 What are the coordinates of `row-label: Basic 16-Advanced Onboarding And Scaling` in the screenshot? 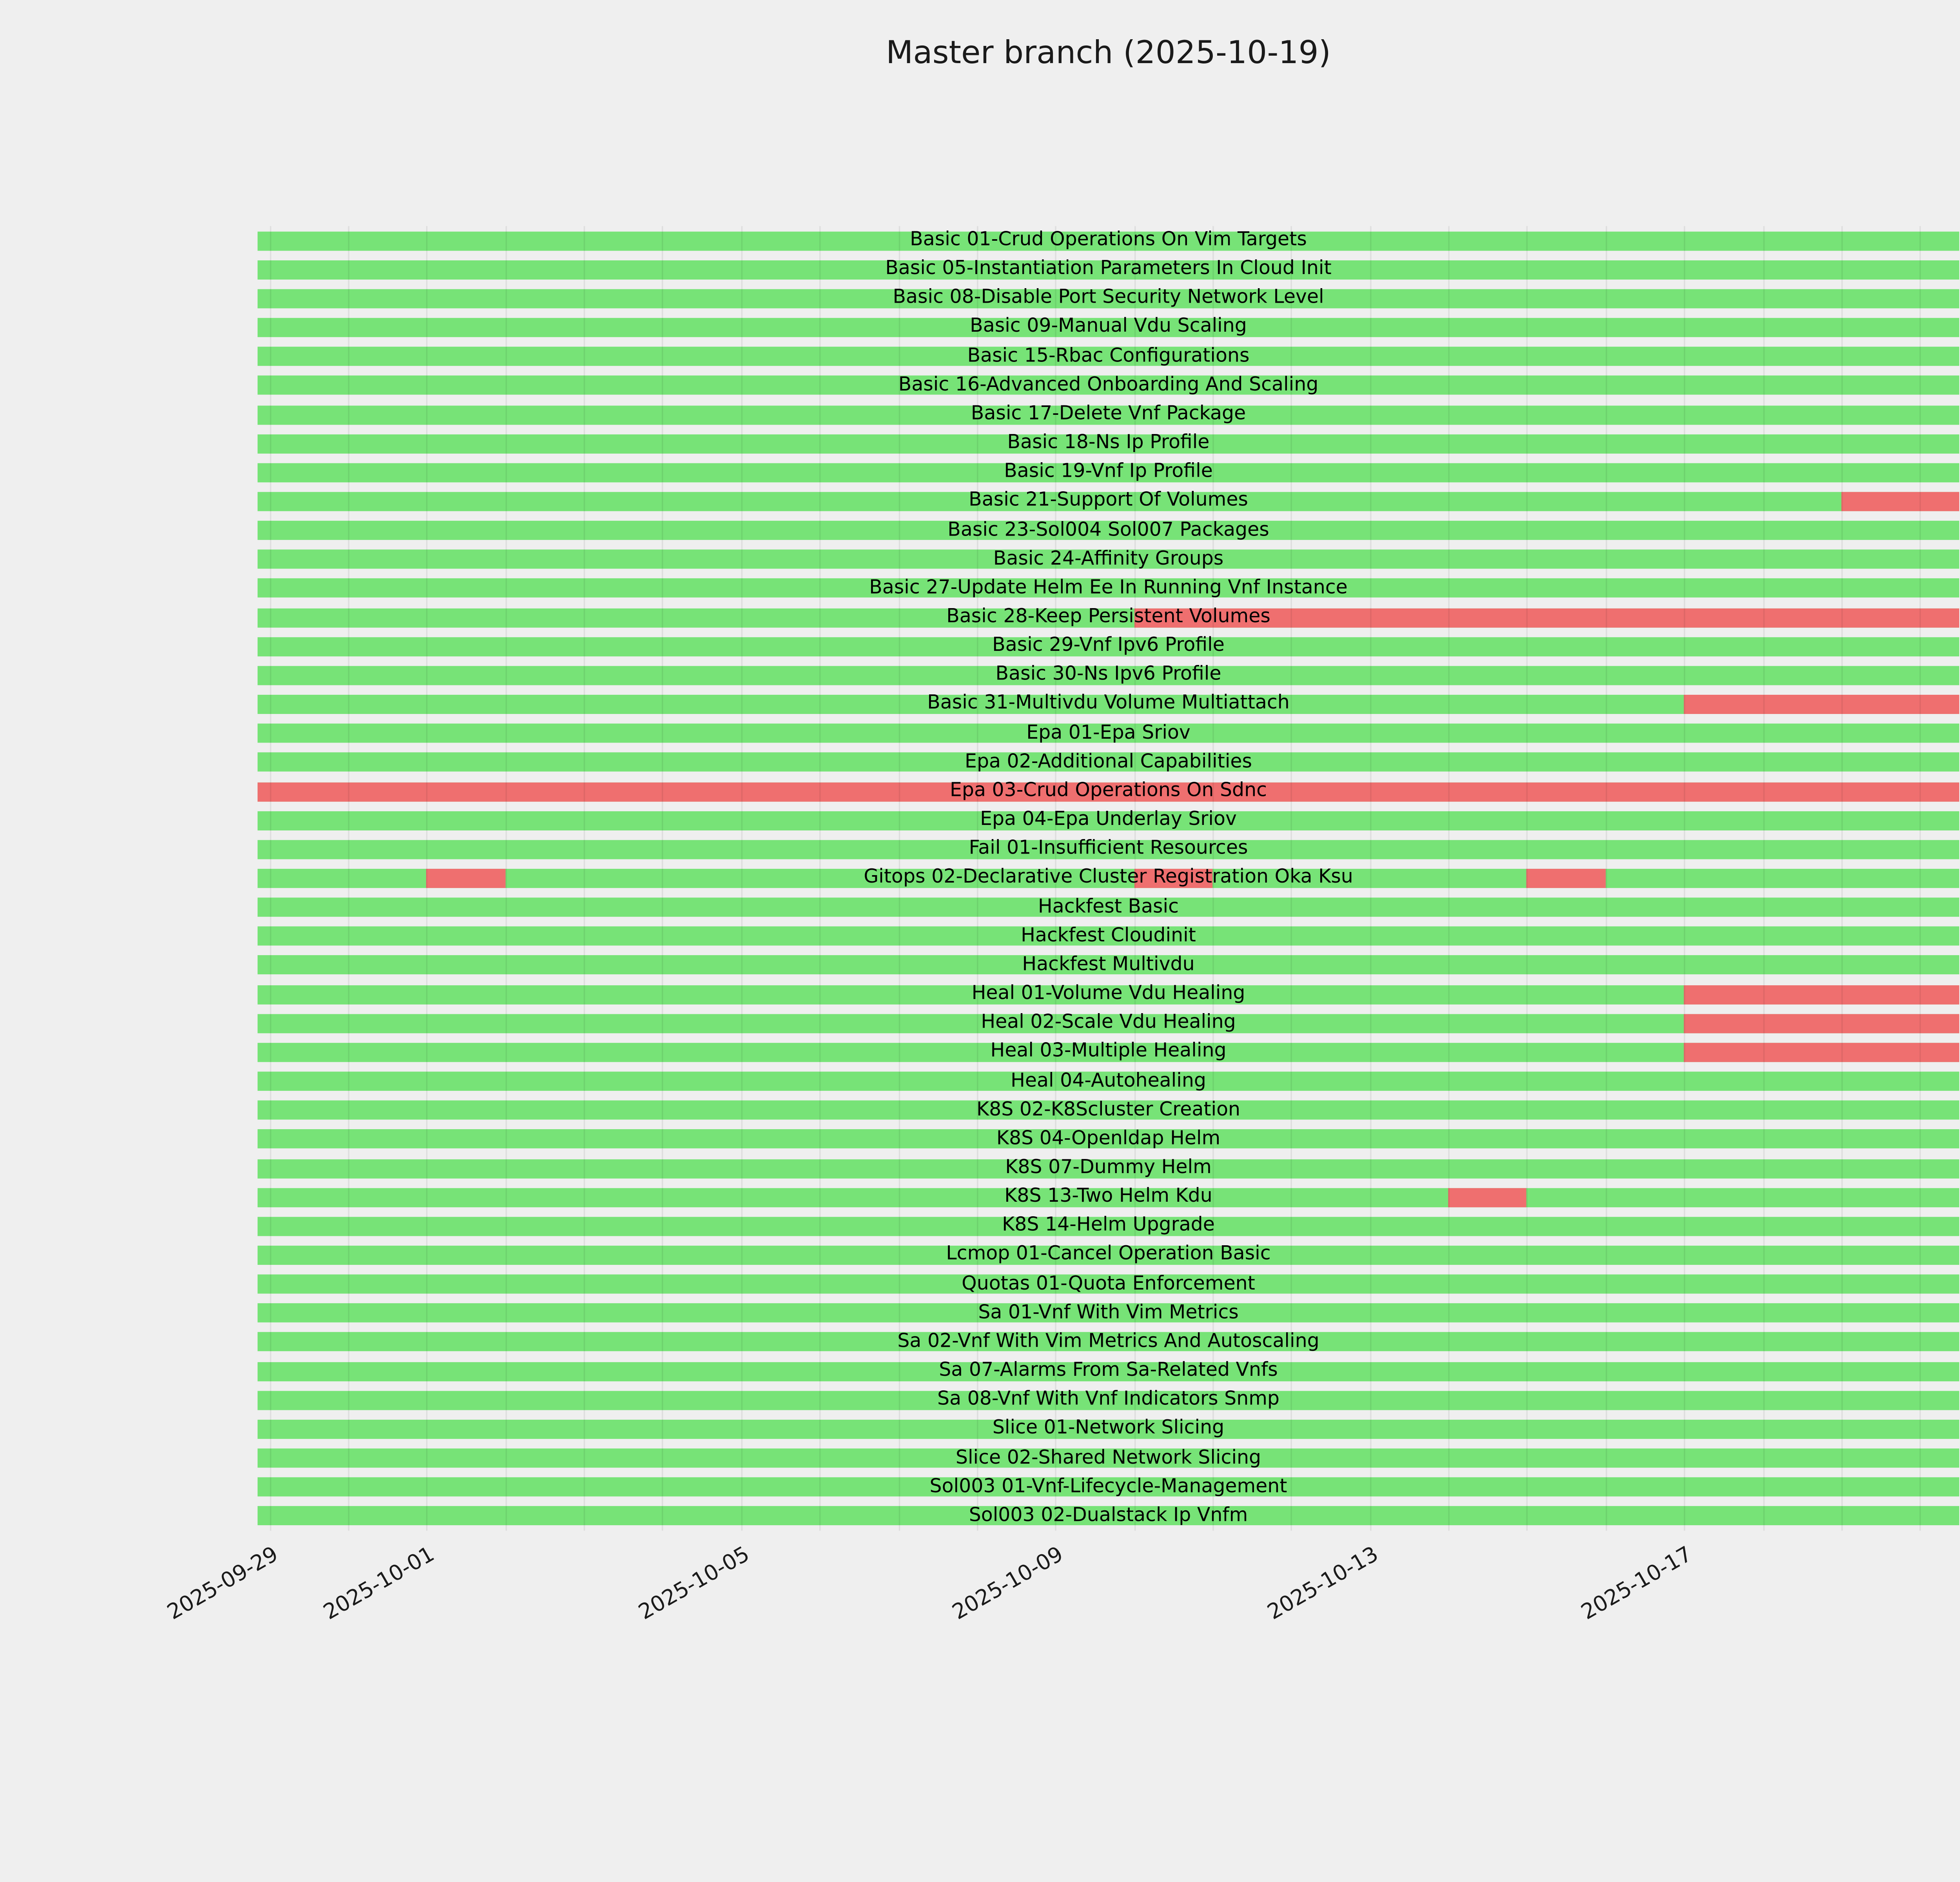 It's located at (1108, 385).